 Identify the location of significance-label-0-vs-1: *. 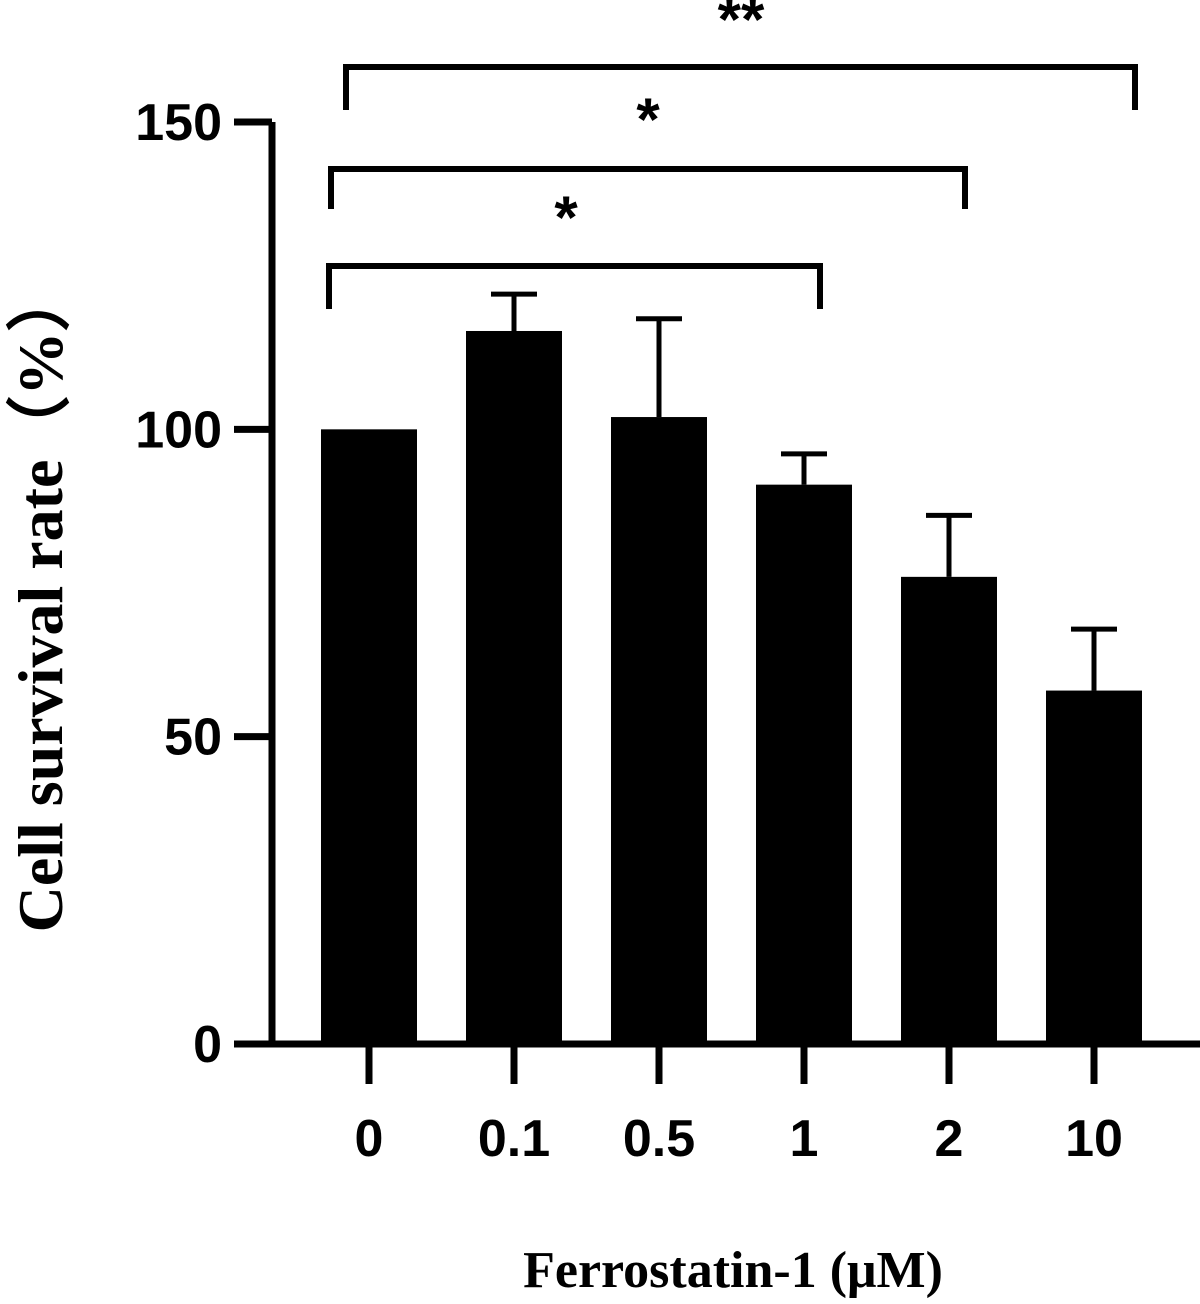
(566, 217).